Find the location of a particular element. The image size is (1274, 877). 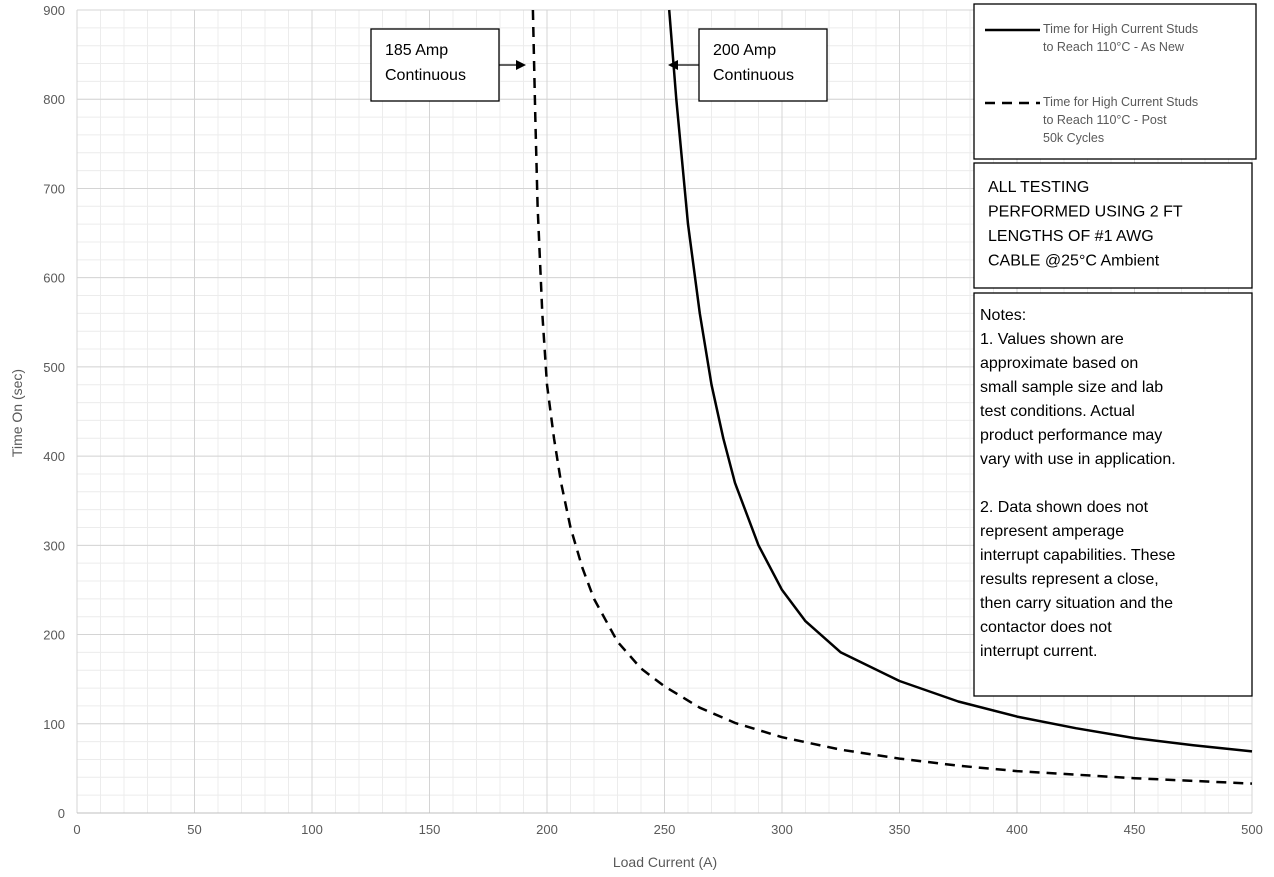

y-axis-title: Time On (sec) is located at coordinates (17, 413).